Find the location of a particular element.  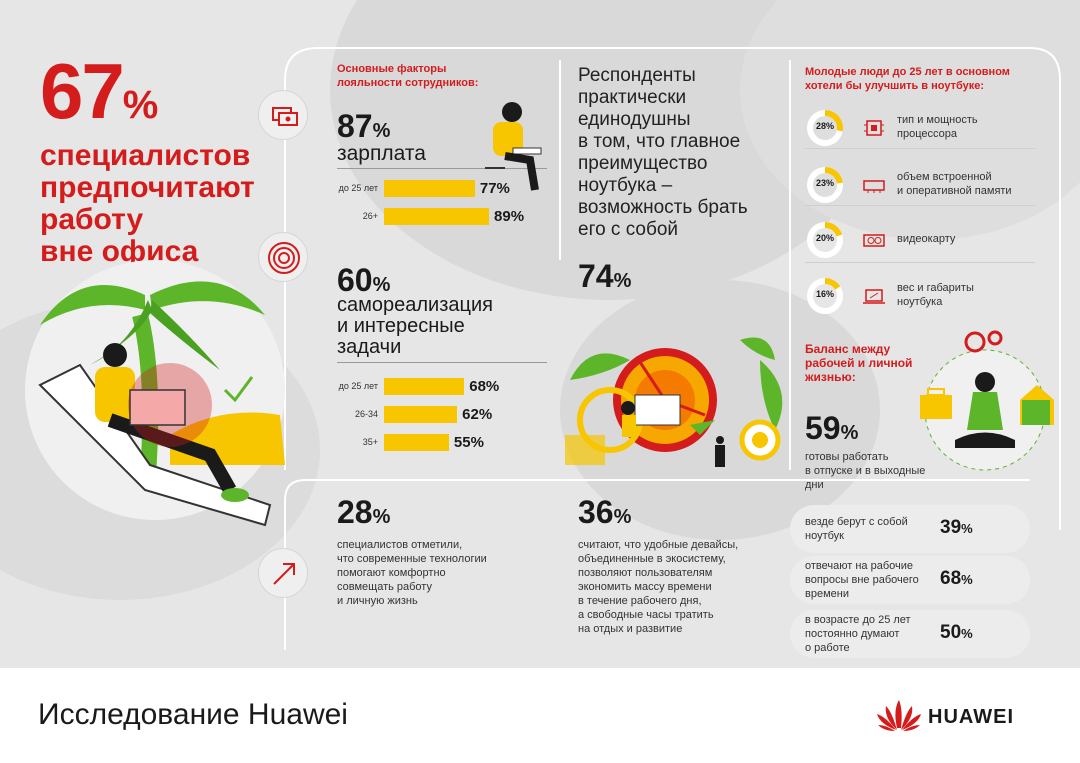

salary-label: зарплата is located at coordinates (381, 153).